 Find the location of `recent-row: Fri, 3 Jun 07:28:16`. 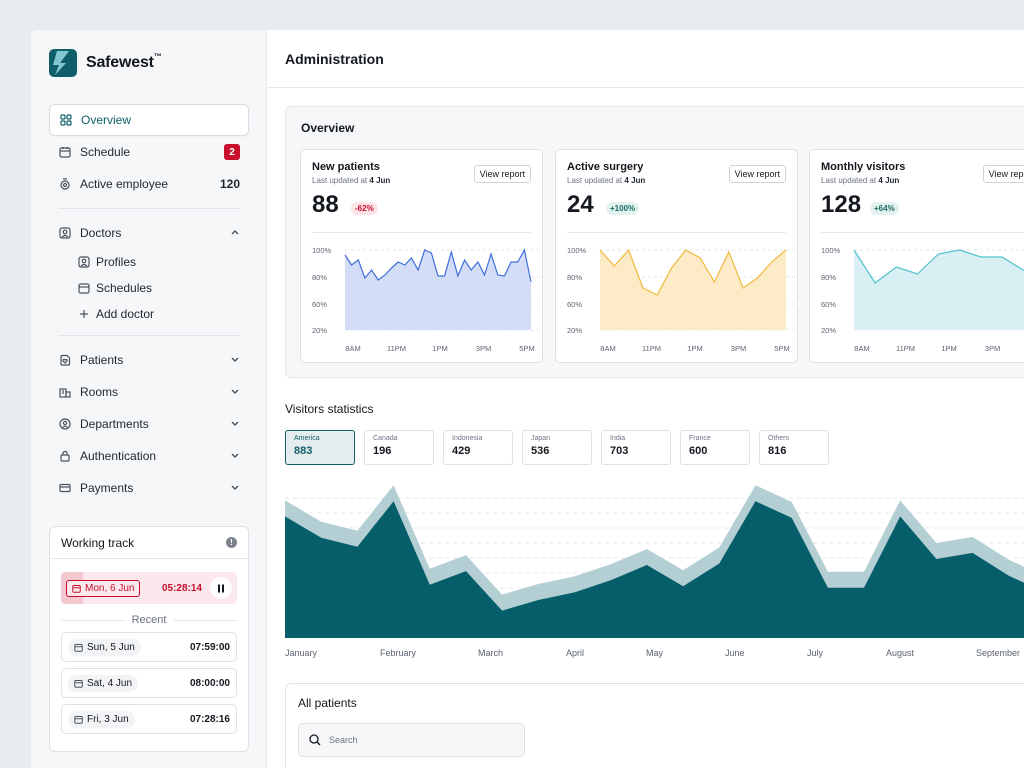

recent-row: Fri, 3 Jun 07:28:16 is located at coordinates (149, 719).